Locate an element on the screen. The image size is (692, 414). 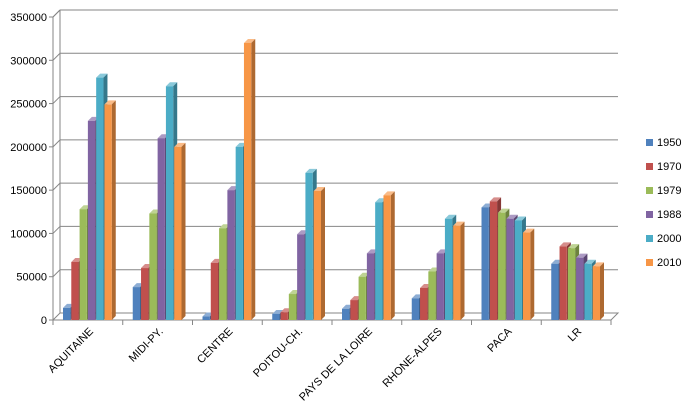
legend-label: 1979 is located at coordinates (669, 191).